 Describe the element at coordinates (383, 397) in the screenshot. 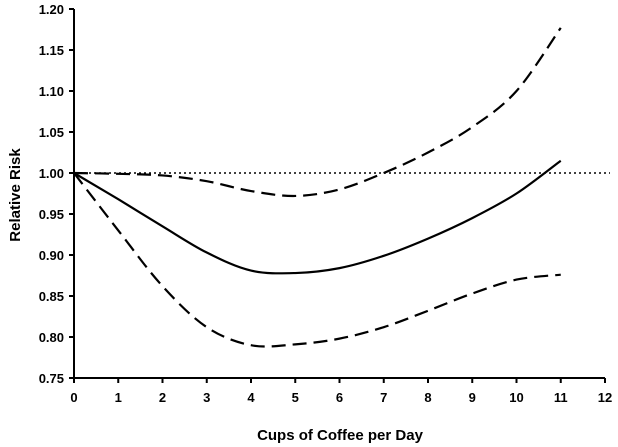

I see `x-tick-label: 7` at that location.